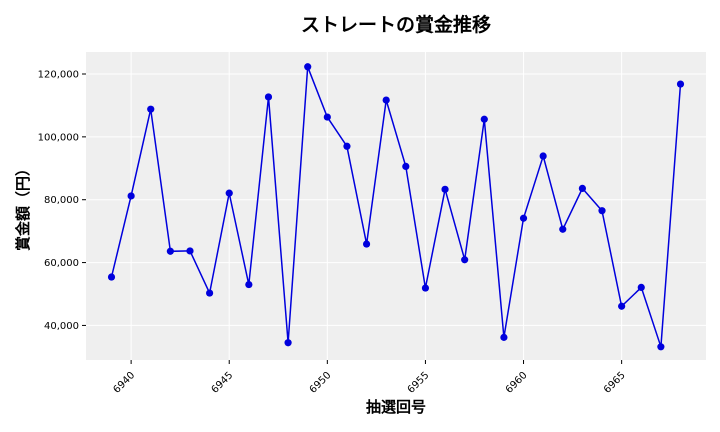  I want to click on y-tick-label: 40,000, so click(61, 326).